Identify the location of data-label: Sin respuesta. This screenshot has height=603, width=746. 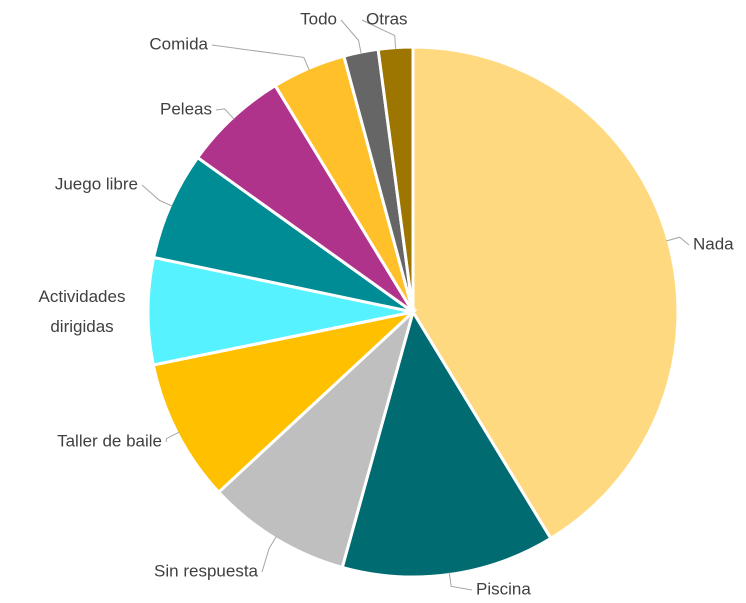
(206, 570).